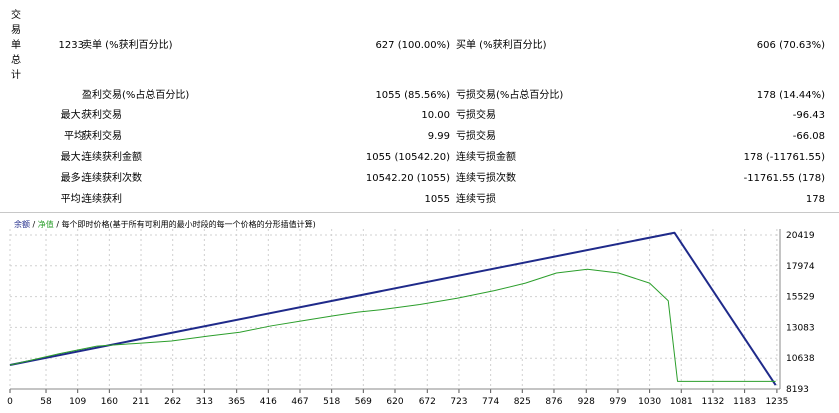 Image resolution: width=839 pixels, height=413 pixels. I want to click on trade-summary-side-label: 交 易 单 总 计, so click(16, 45).